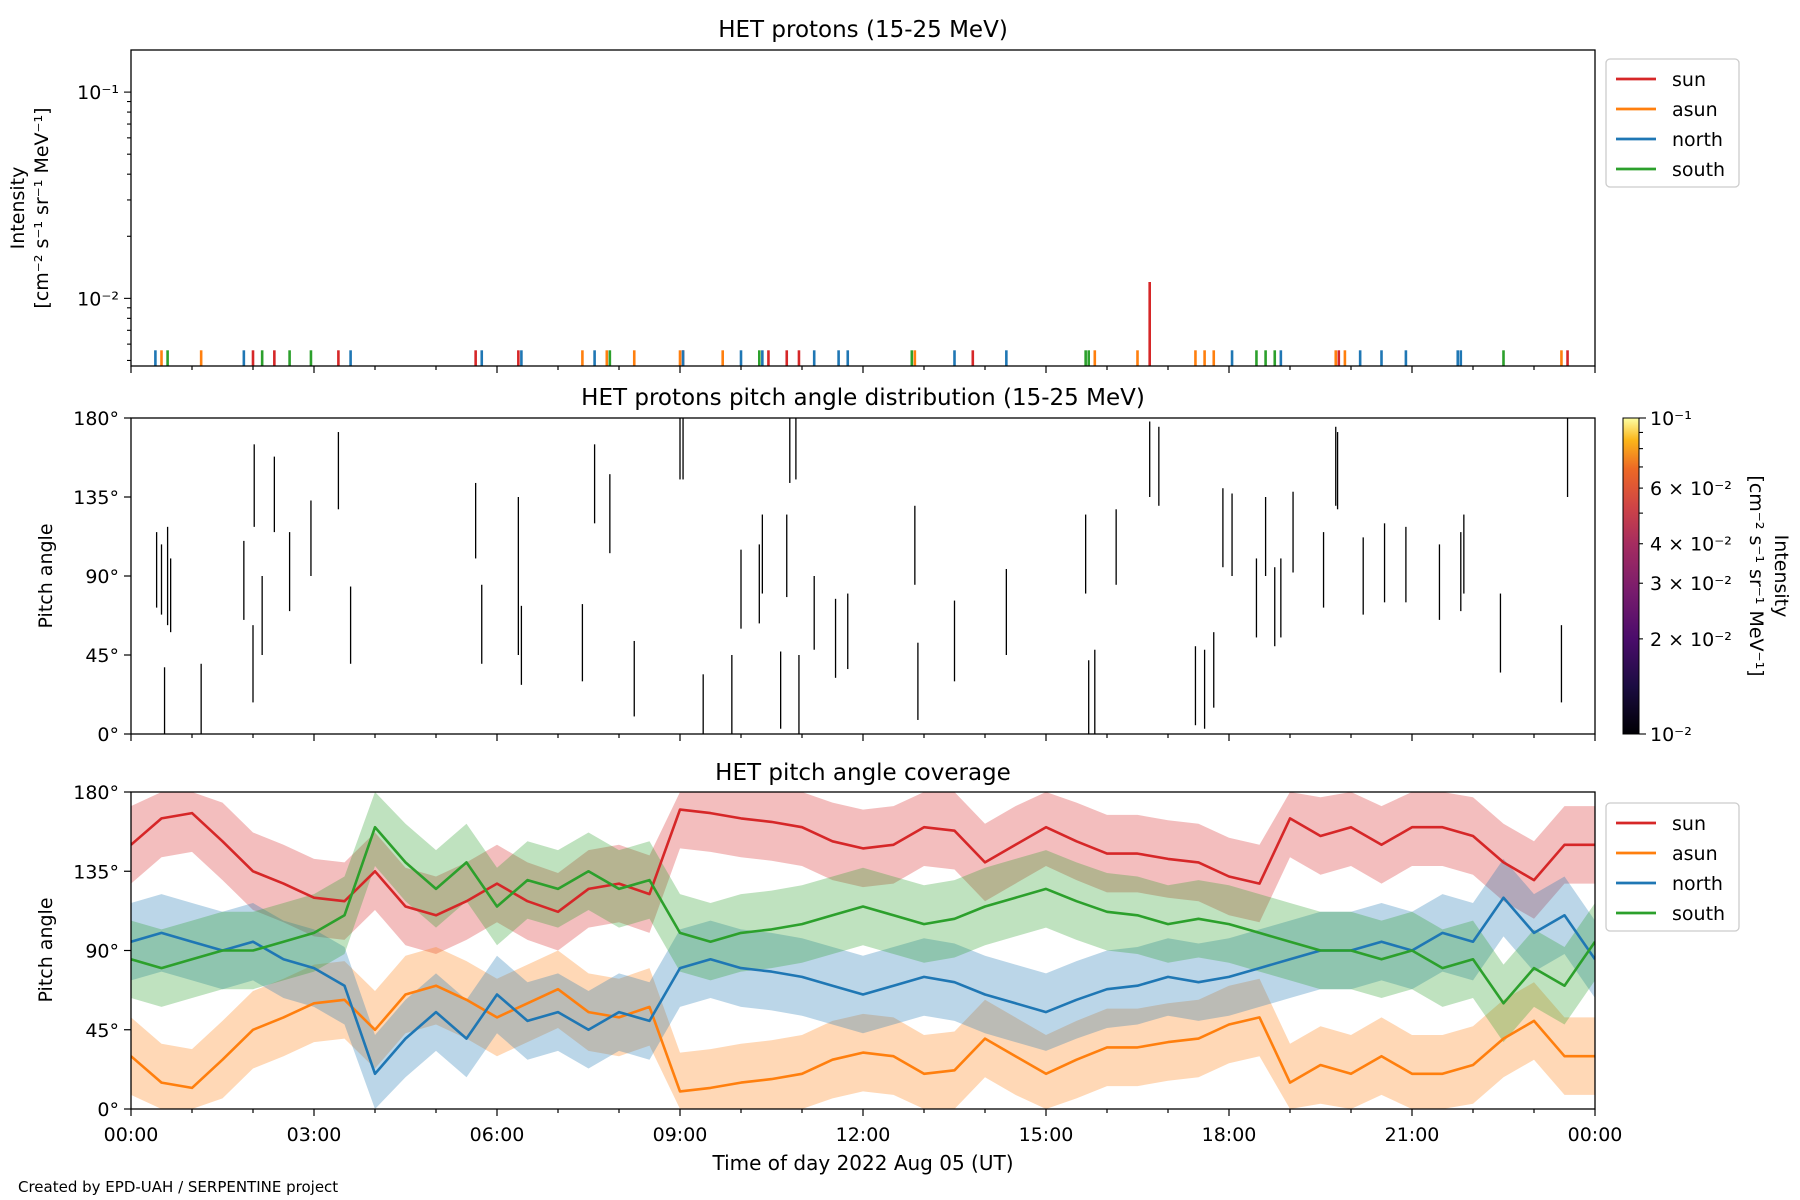 The image size is (1800, 1200). Describe the element at coordinates (863, 773) in the screenshot. I see `coverage-title: HET pitch angle coverage` at that location.